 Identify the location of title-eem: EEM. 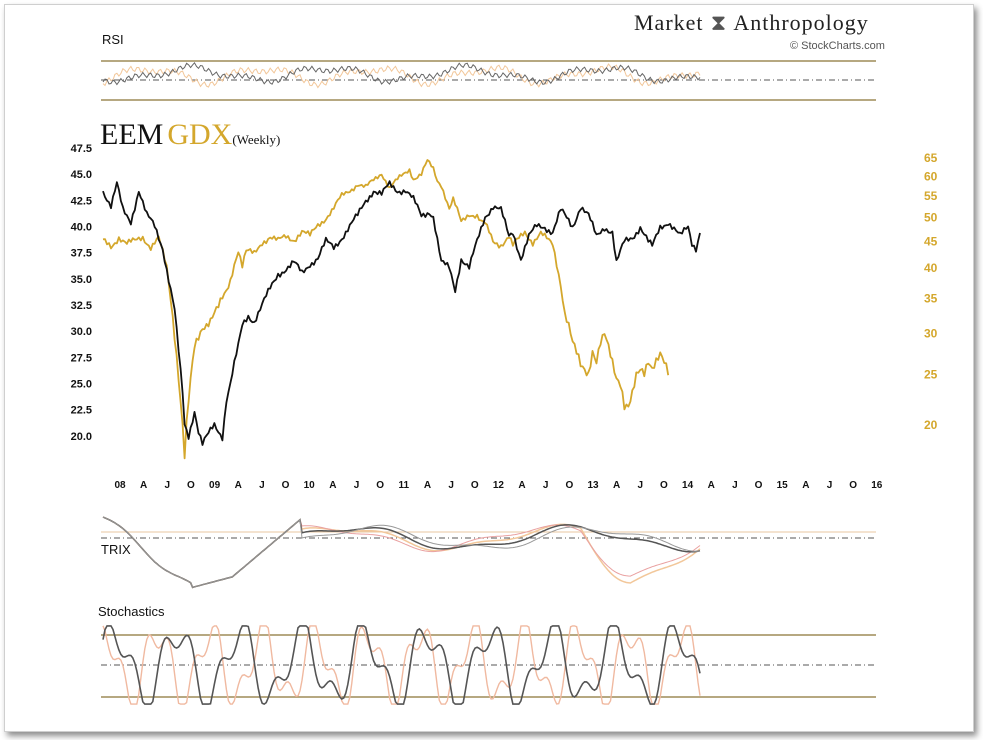
(132, 134).